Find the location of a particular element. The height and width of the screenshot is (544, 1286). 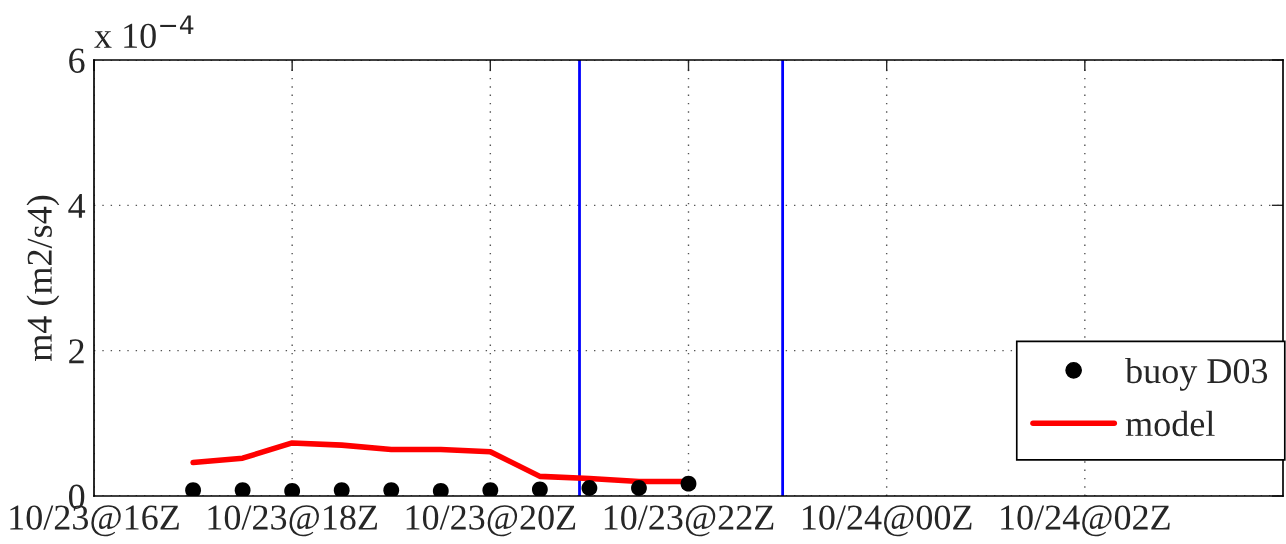

x-tick-label: 10/24@02Z is located at coordinates (1085, 521).